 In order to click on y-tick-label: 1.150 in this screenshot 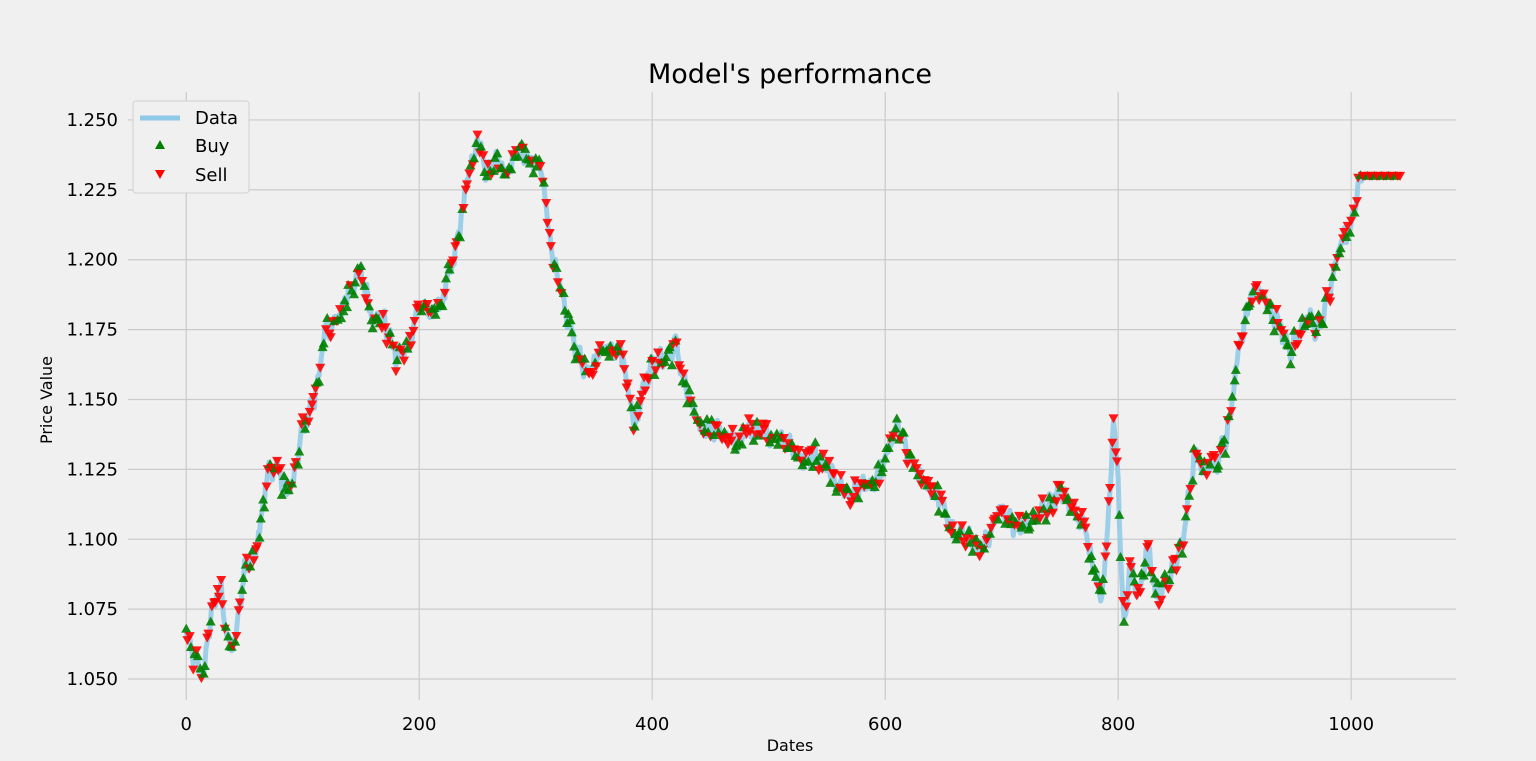, I will do `click(92, 399)`.